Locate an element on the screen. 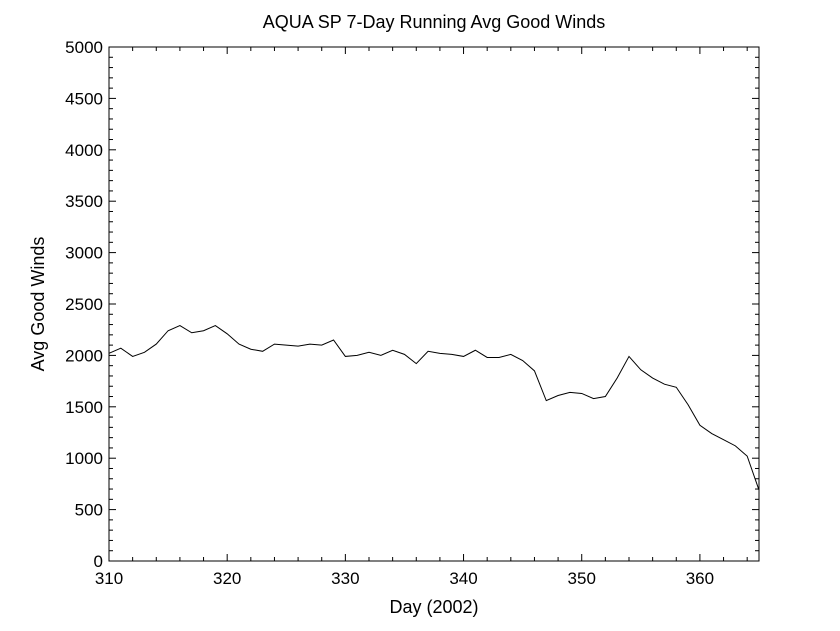 This screenshot has height=631, width=840. x-tick-label: 320 is located at coordinates (227, 578).